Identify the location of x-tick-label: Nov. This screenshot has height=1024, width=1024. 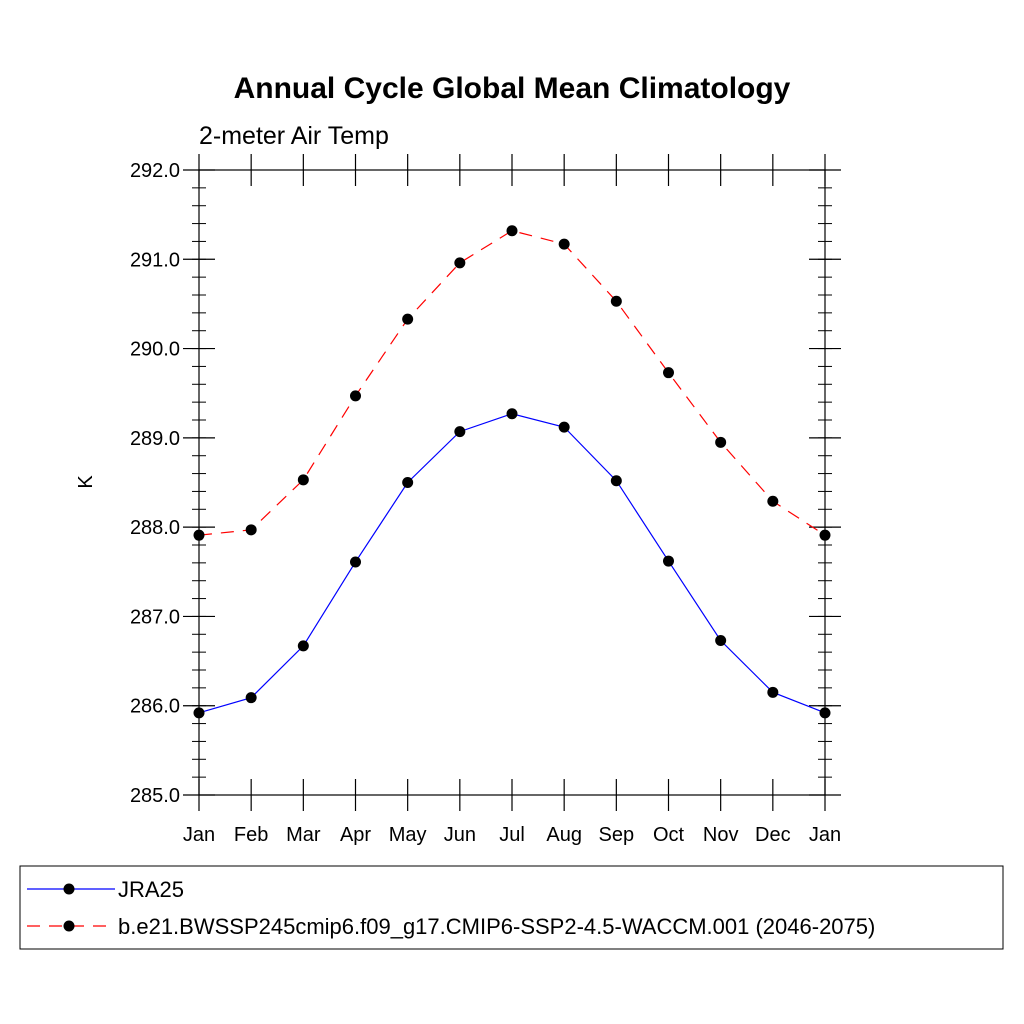
(721, 835).